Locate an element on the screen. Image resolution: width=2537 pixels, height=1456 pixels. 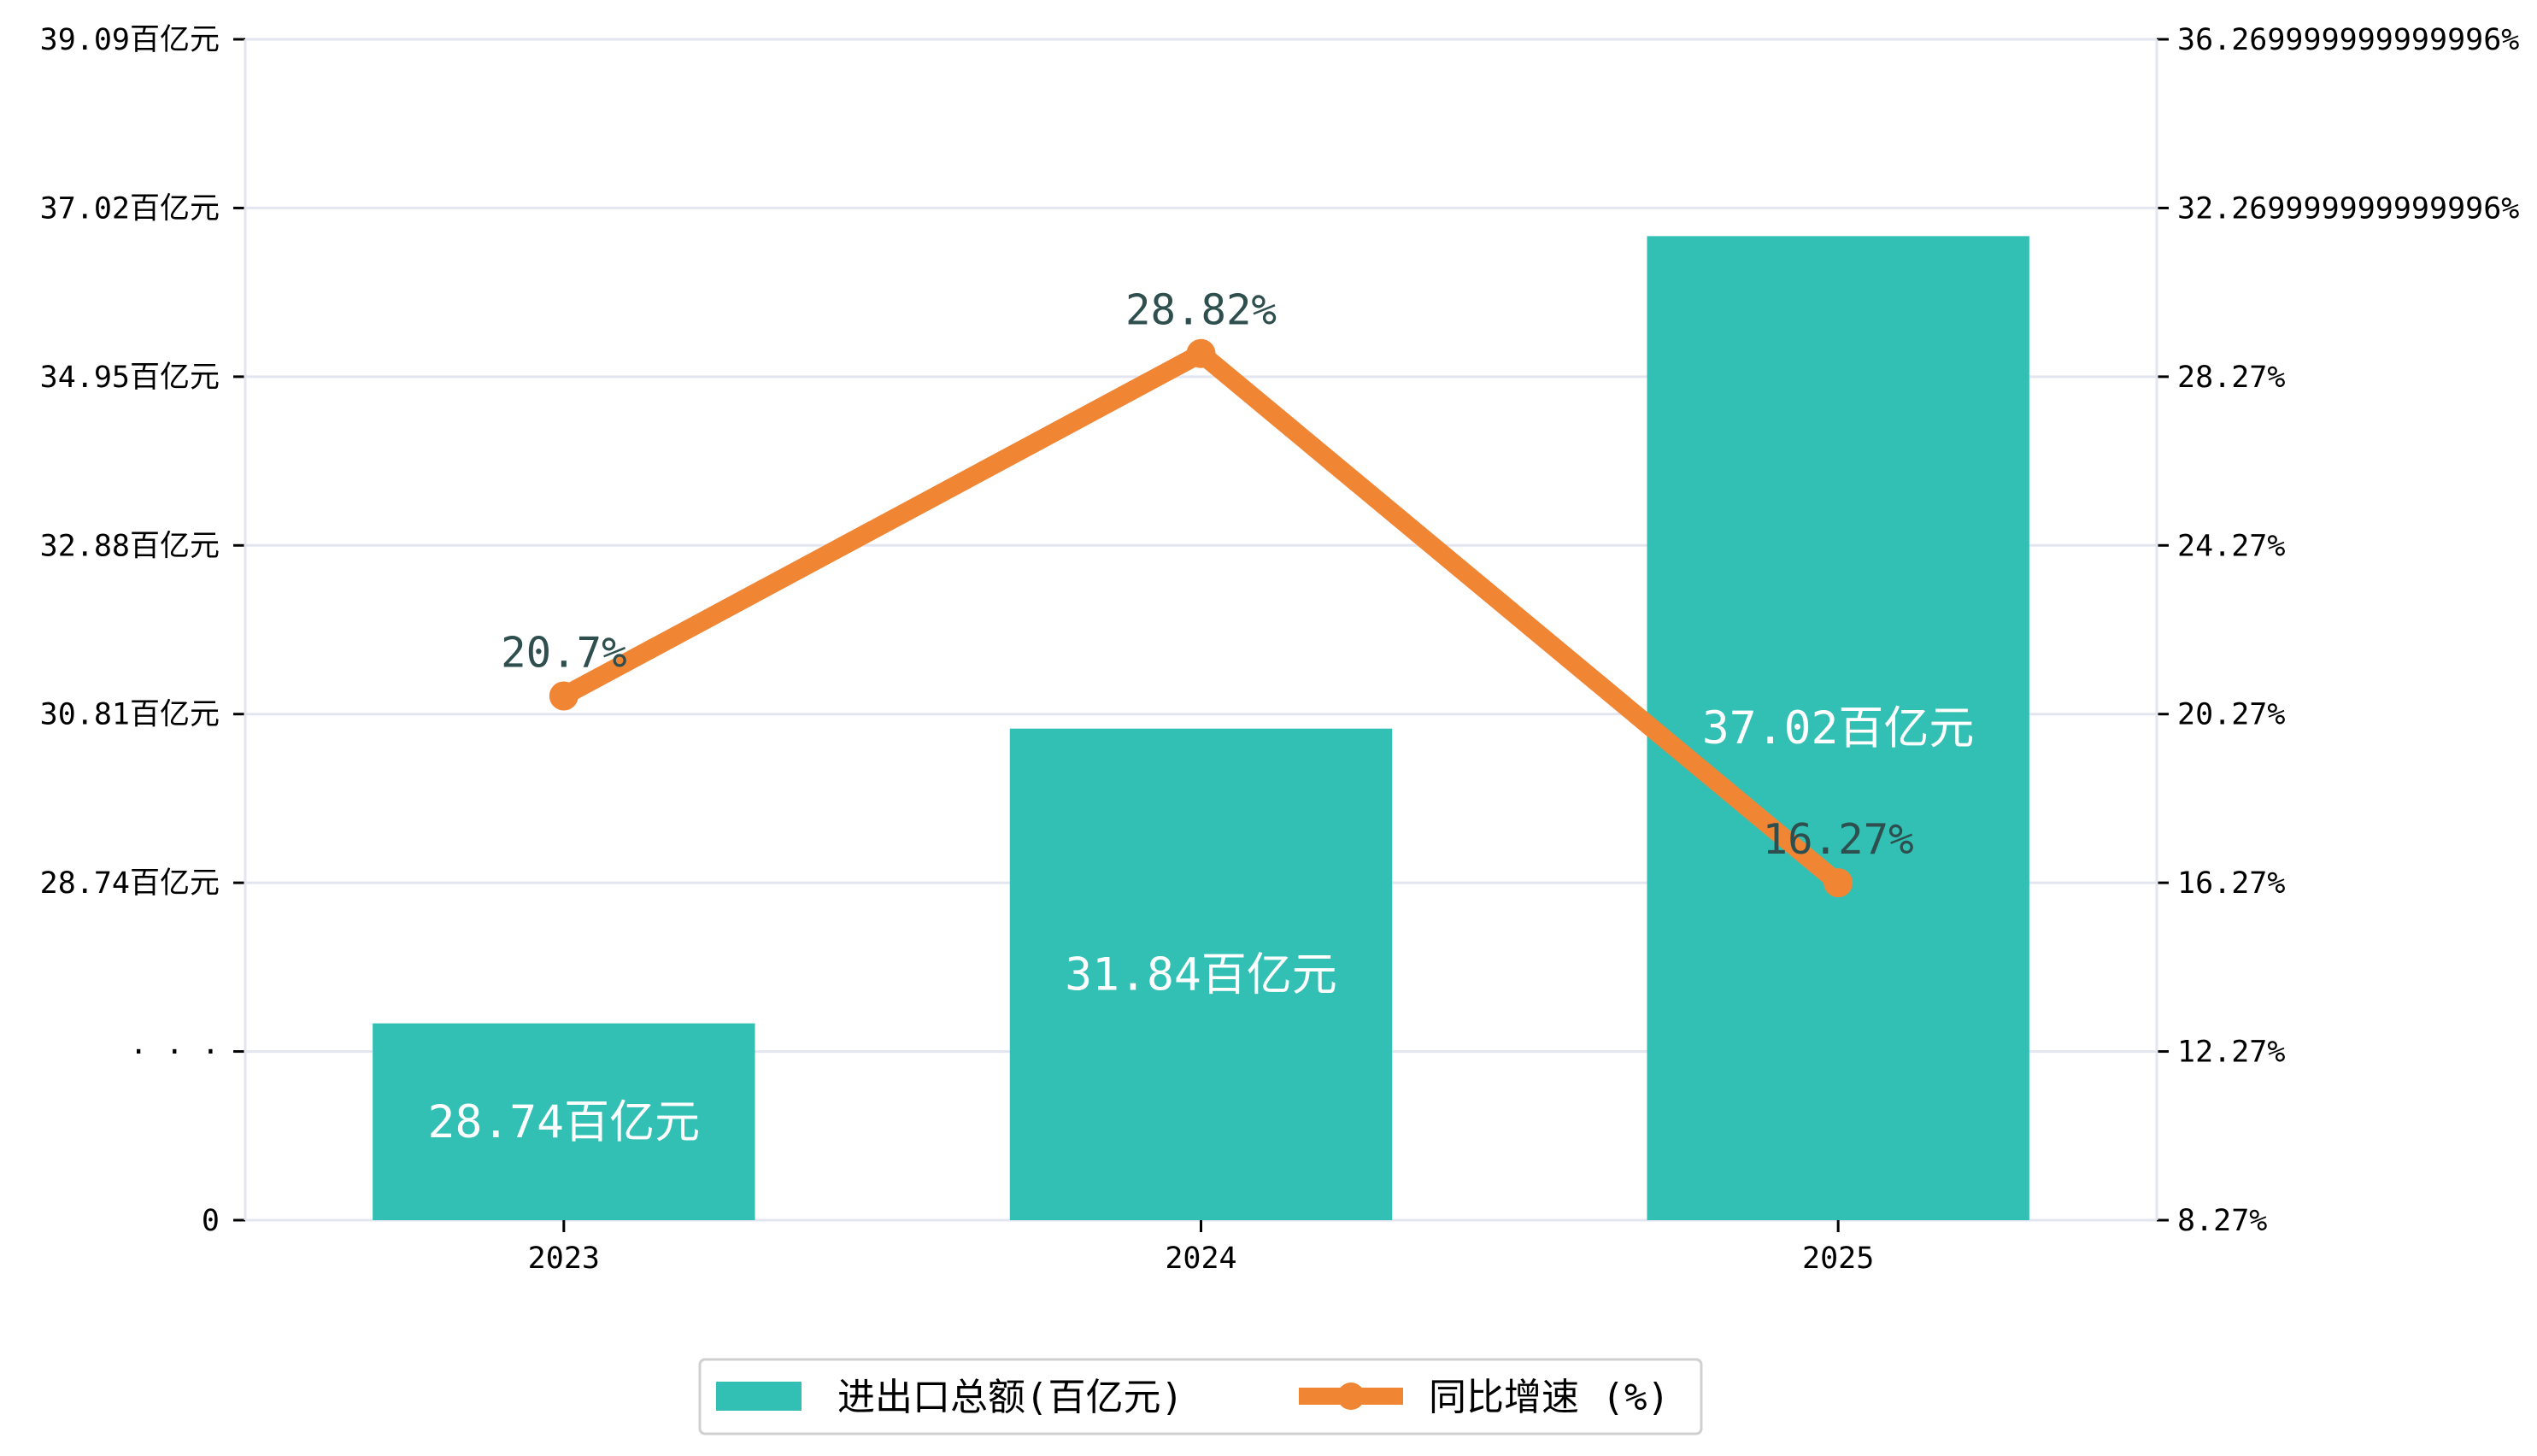
left-tick-label: 37.02百亿元 is located at coordinates (130, 208).